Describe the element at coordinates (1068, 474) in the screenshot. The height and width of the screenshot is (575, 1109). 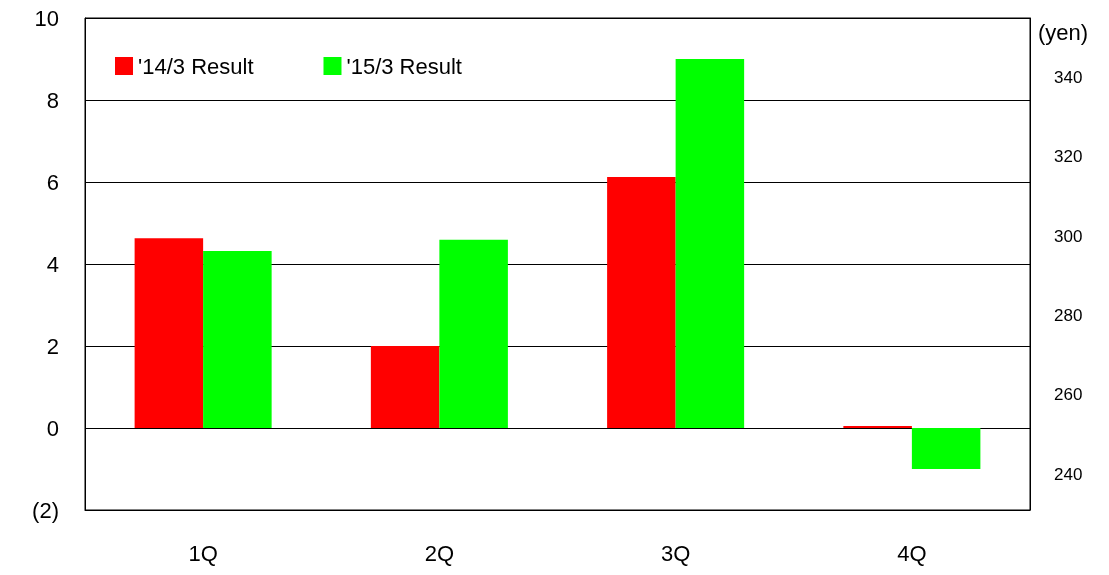
I see `y2-tick-label: 240` at that location.